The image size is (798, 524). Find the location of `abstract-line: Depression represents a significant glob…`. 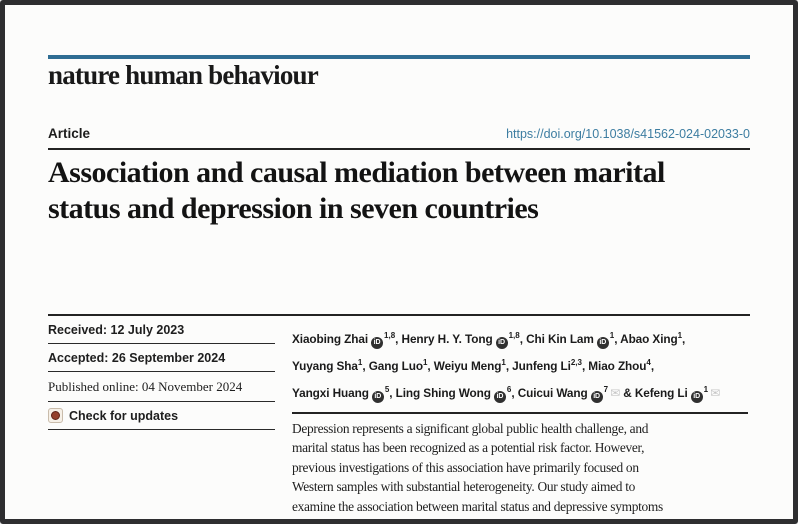

abstract-line: Depression represents a significant glob… is located at coordinates (470, 428).